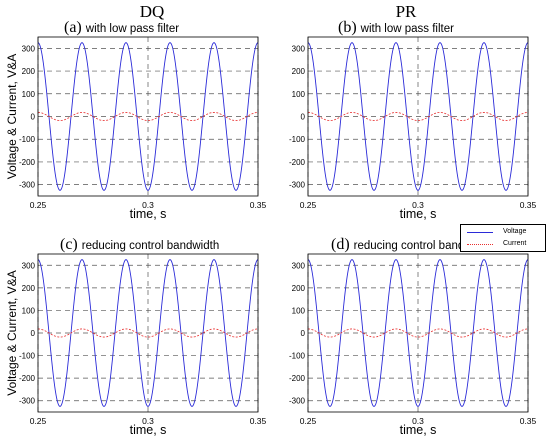 The height and width of the screenshot is (438, 550). Describe the element at coordinates (299, 71) in the screenshot. I see `ytick-label-b: 200` at that location.